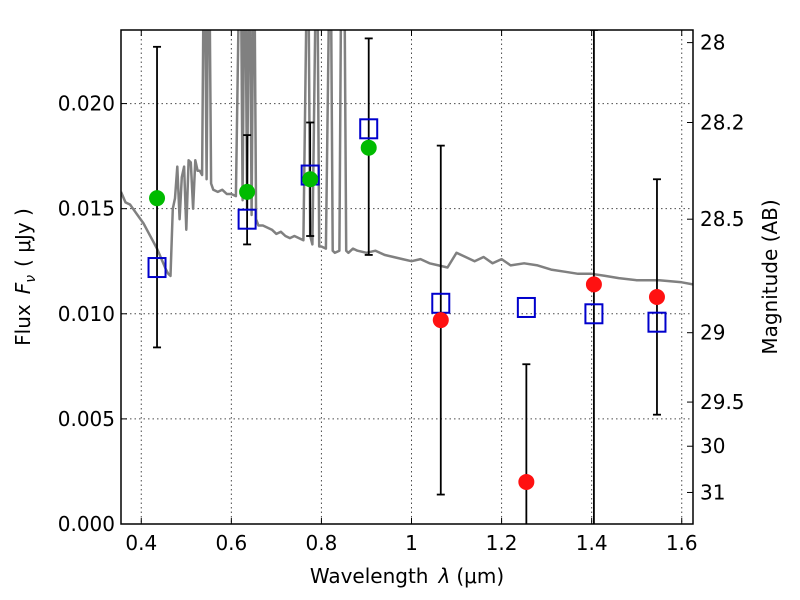  Describe the element at coordinates (722, 219) in the screenshot. I see `right-tick-label: 28.5` at that location.